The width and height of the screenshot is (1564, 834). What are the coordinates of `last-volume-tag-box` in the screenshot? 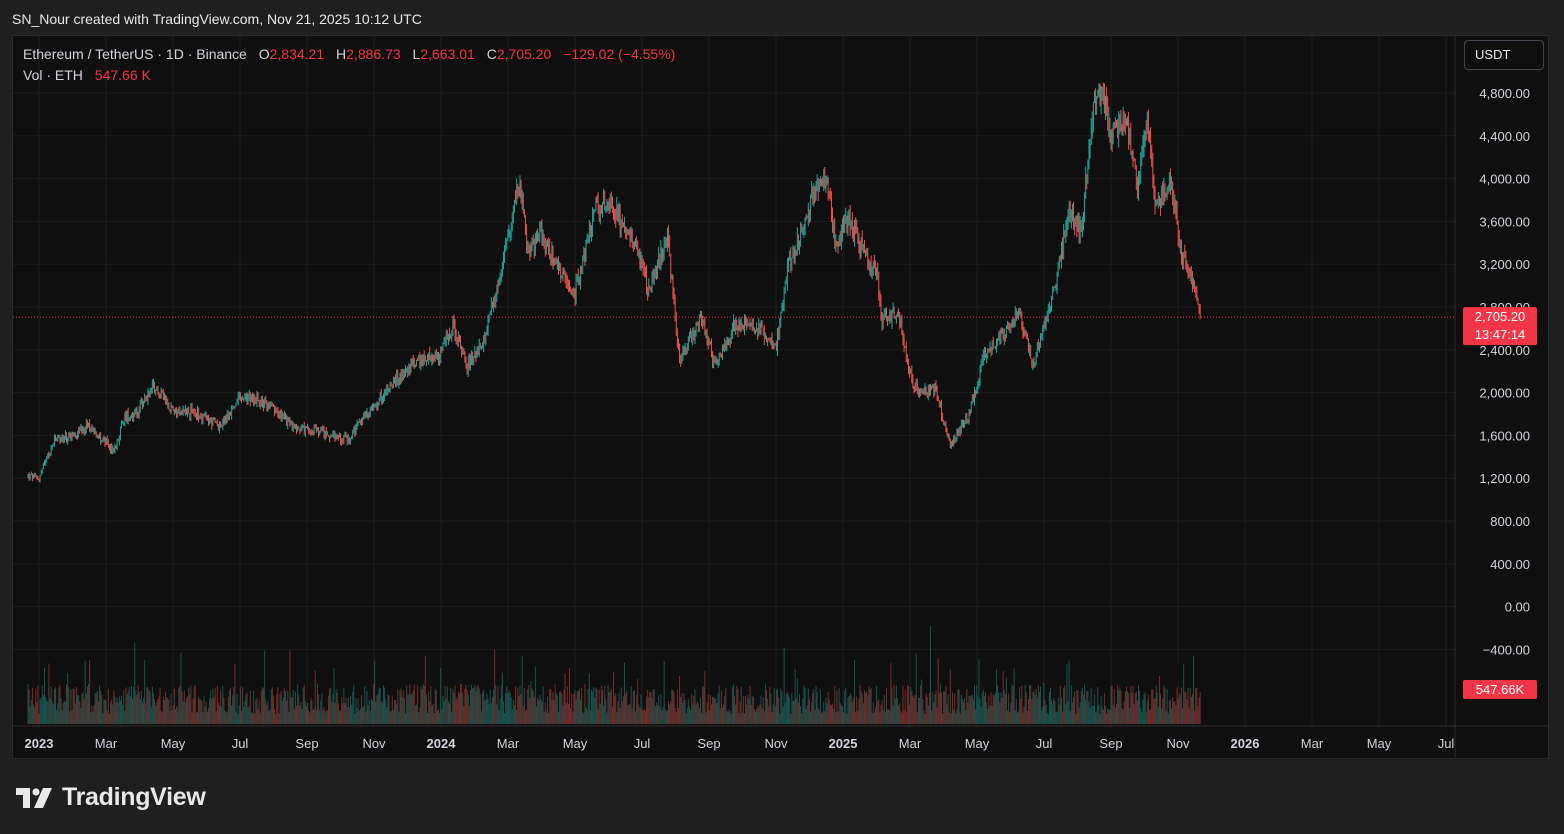 It's located at (1500, 689).